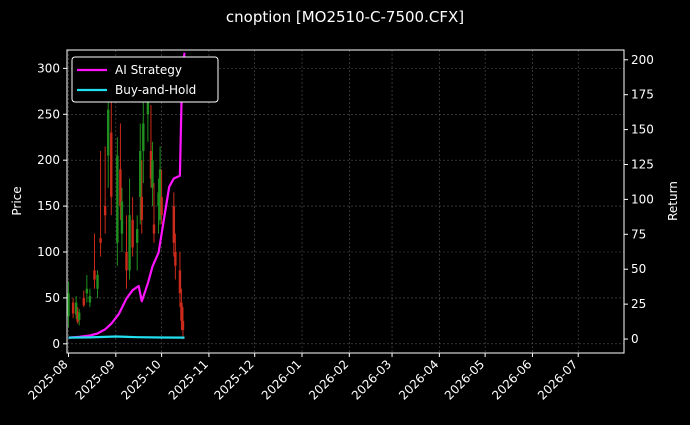 The height and width of the screenshot is (425, 690). What do you see at coordinates (673, 201) in the screenshot?
I see `y-axis-right-label: Return` at bounding box center [673, 201].